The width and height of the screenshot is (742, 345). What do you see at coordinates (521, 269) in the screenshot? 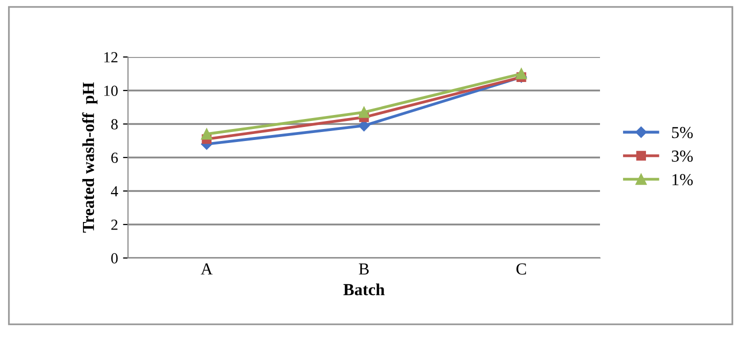
I see `x-tick-label: C` at bounding box center [521, 269].